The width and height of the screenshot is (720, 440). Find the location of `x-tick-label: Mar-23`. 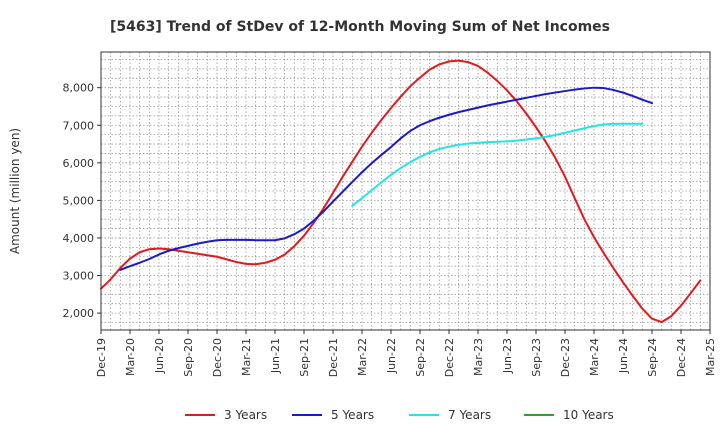

x-tick-label: Mar-23 is located at coordinates (478, 357).